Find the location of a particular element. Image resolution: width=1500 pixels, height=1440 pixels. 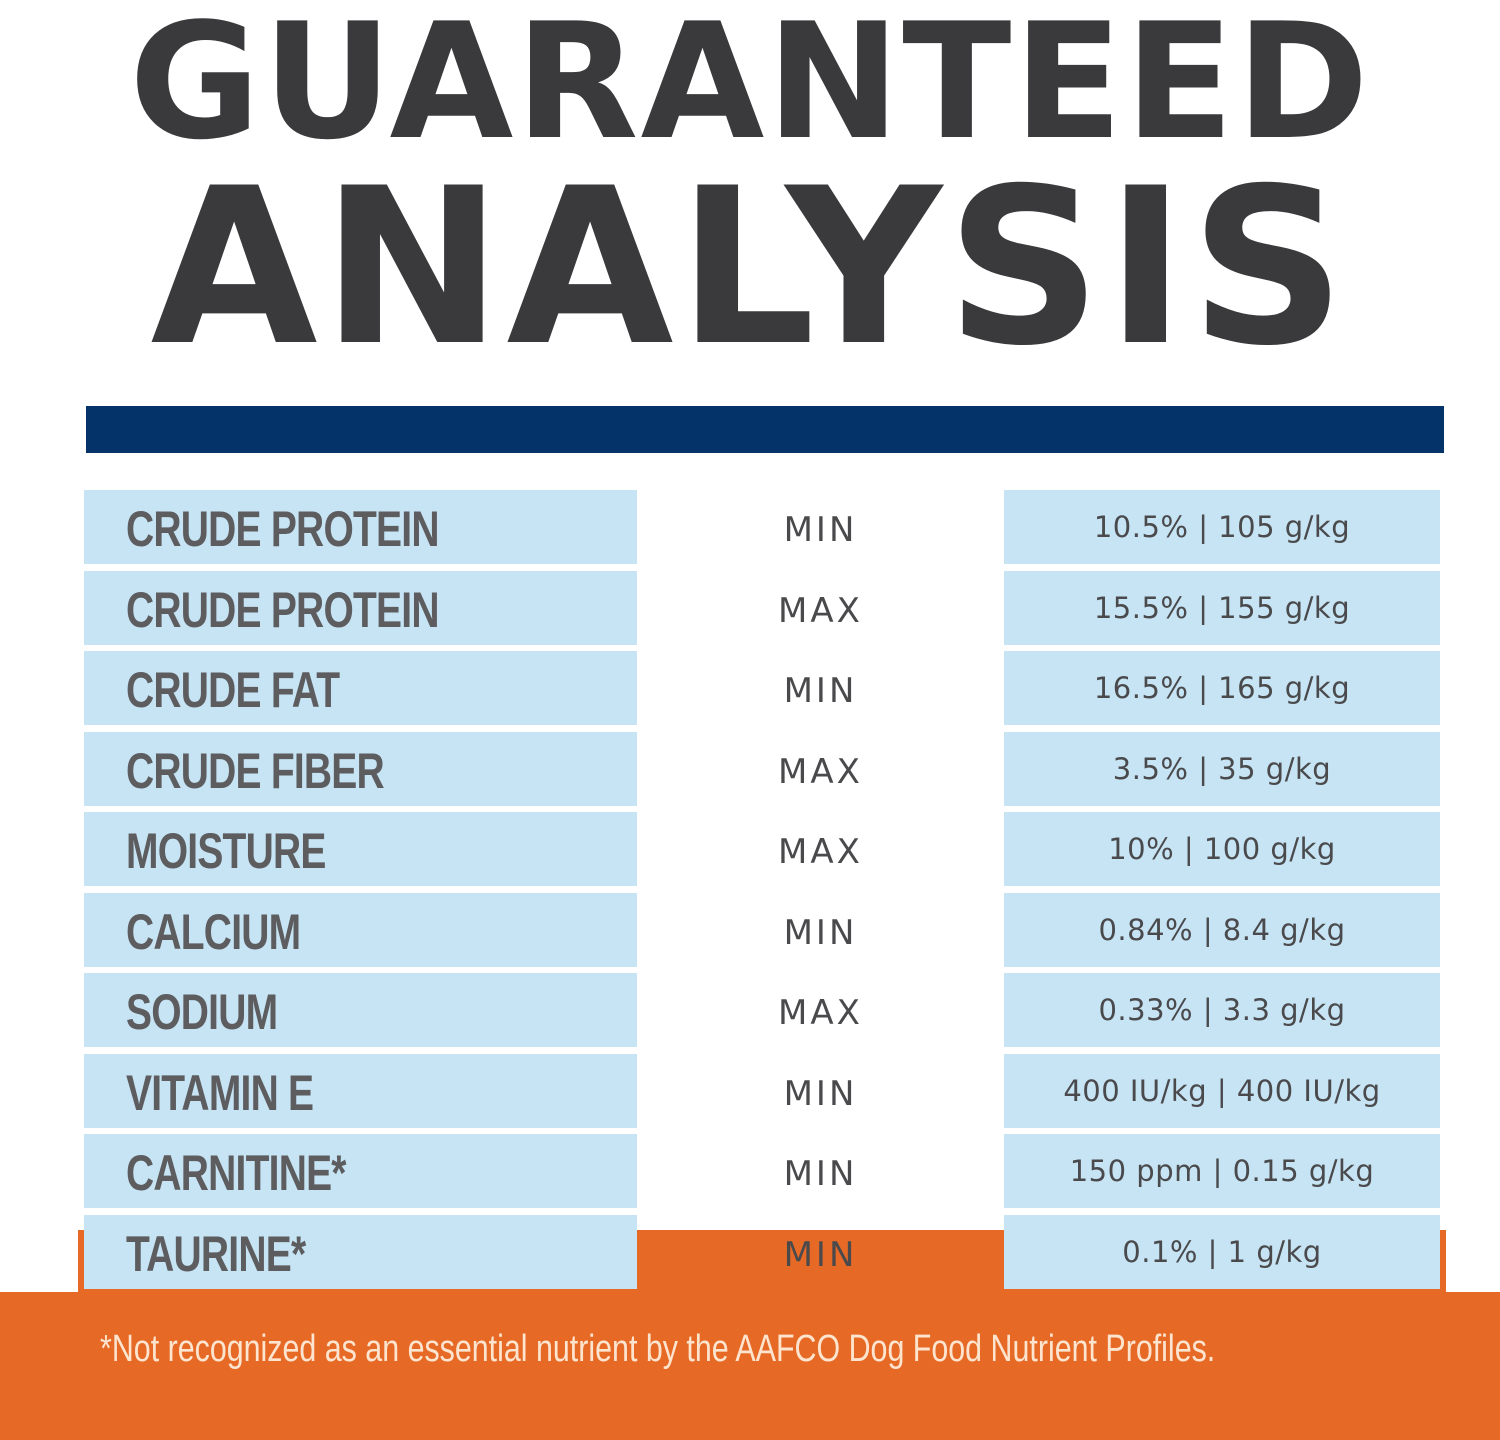

table-row: TAURINE* MIN 0.1% | 1 g/kg is located at coordinates (763, 1251).